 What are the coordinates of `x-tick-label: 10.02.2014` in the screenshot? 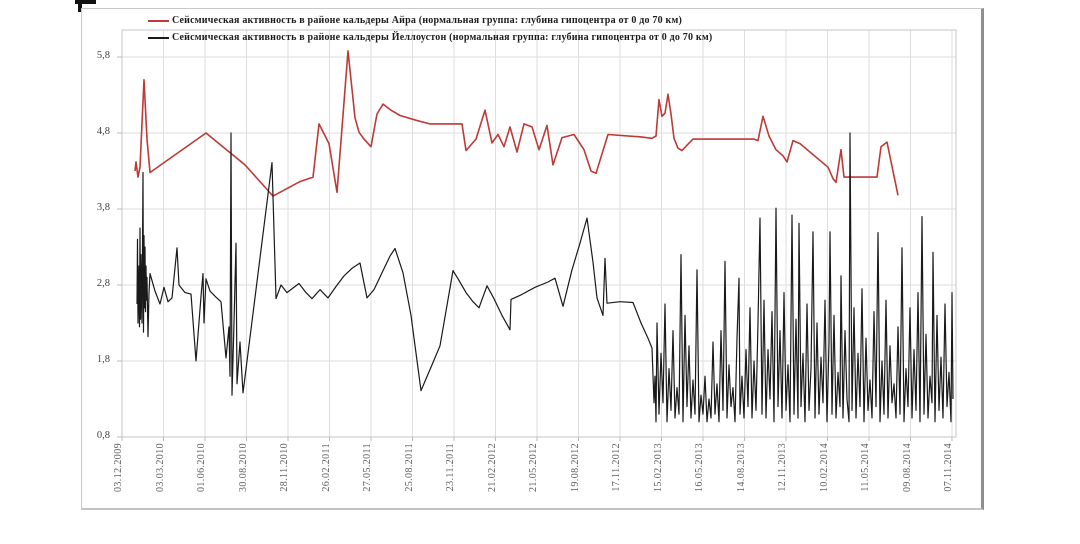 It's located at (824, 467).